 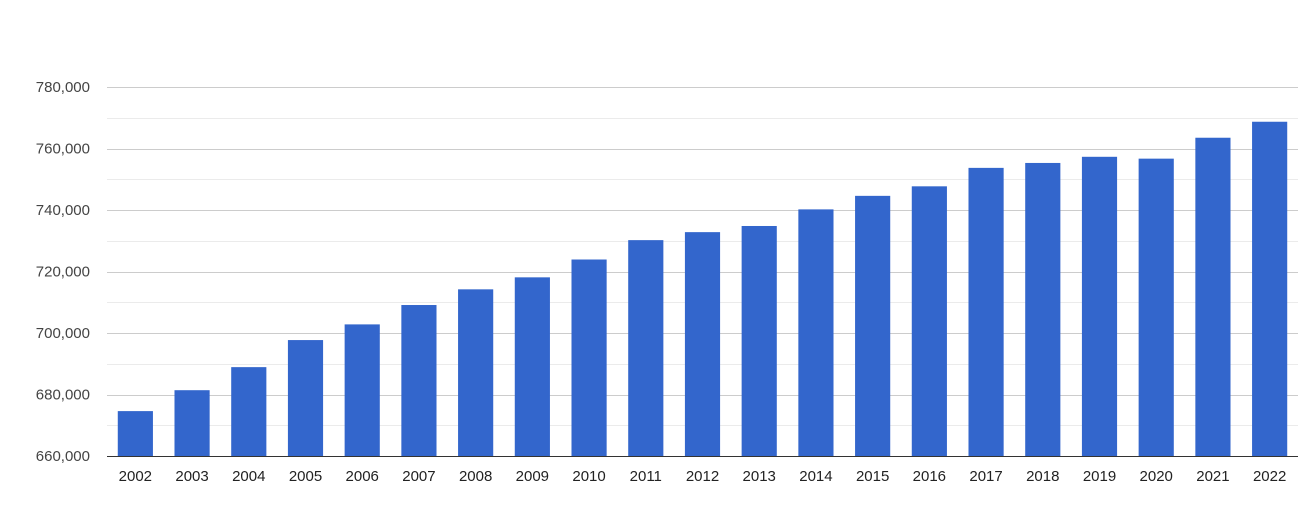 I want to click on y-tick-label: 740,000, so click(x=63, y=210).